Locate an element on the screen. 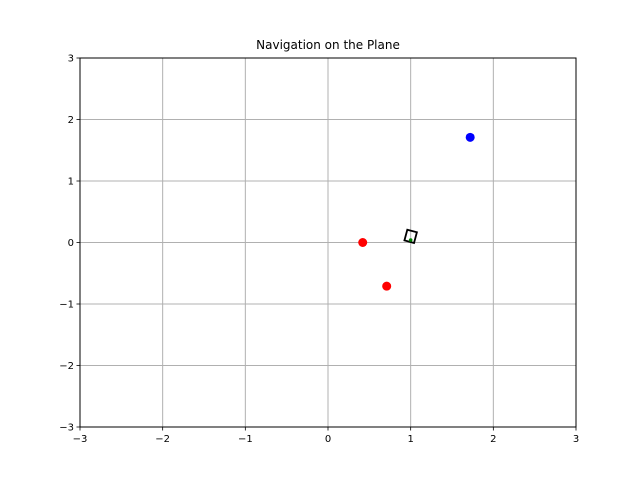 The width and height of the screenshot is (640, 480). y-tick-label: −2 is located at coordinates (66, 366).